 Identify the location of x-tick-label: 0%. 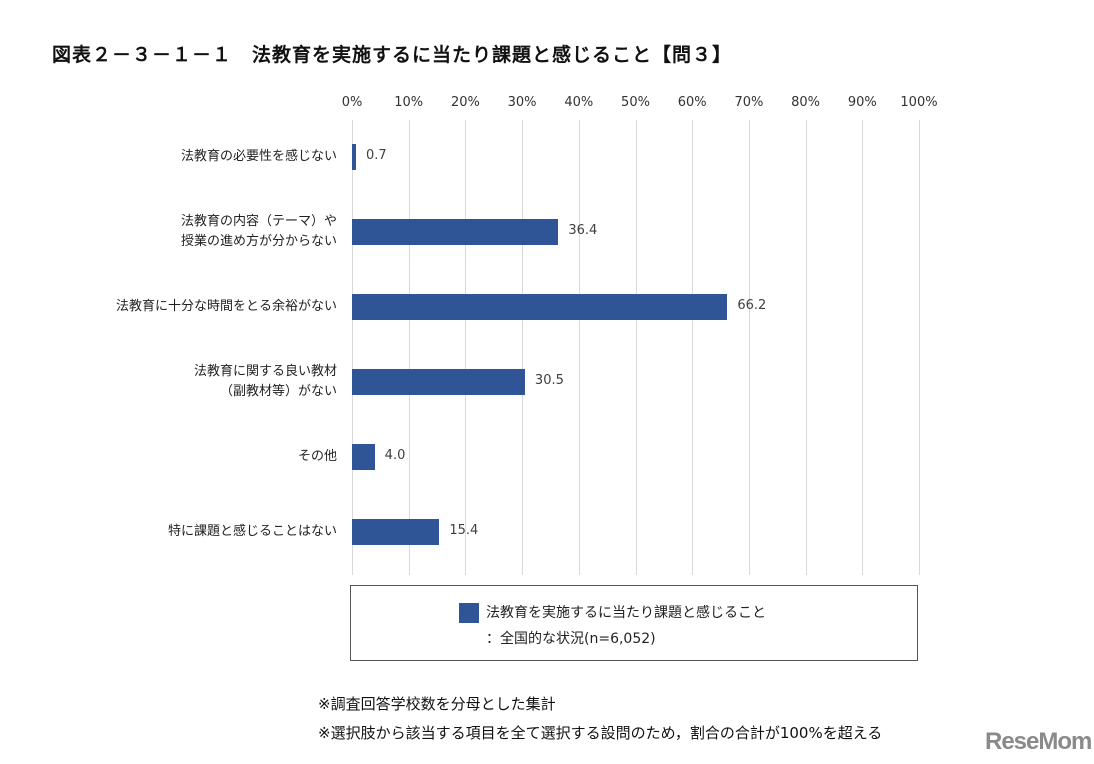
(352, 102).